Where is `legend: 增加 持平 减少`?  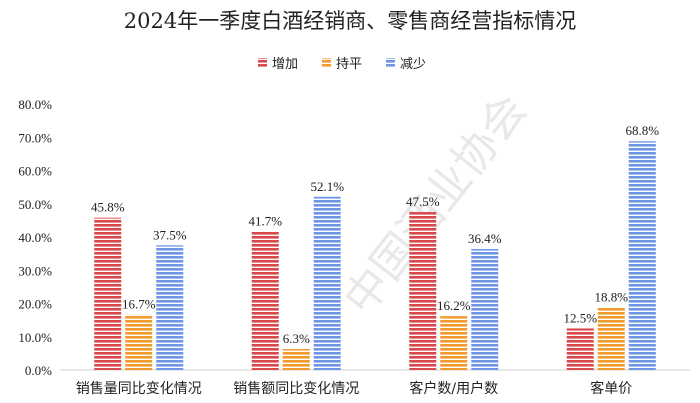 legend: 增加 持平 减少 is located at coordinates (342, 64).